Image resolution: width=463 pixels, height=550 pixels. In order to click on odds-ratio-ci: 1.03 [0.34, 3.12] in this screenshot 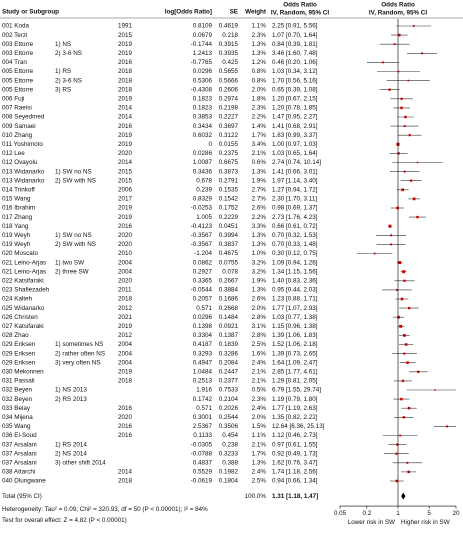, I will do `click(295, 71)`.